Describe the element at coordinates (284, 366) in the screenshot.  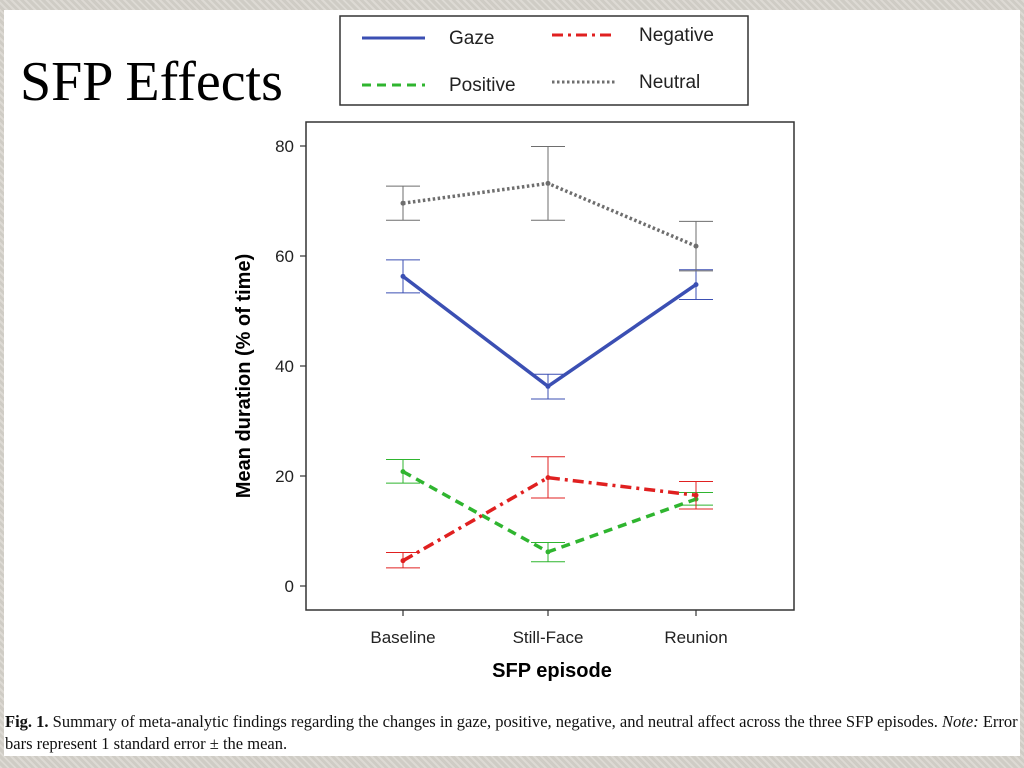
I see `y-tick-label: 40` at that location.